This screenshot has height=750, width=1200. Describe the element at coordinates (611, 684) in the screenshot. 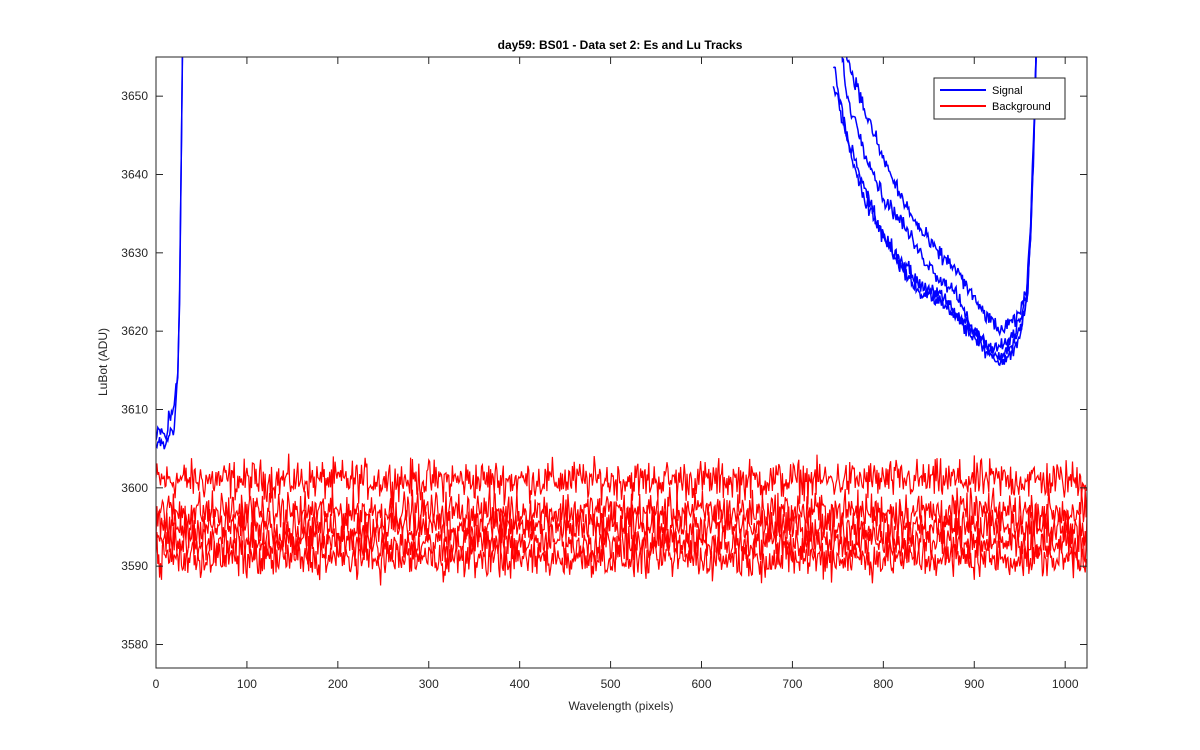

I see `x-tick-label: 500` at that location.